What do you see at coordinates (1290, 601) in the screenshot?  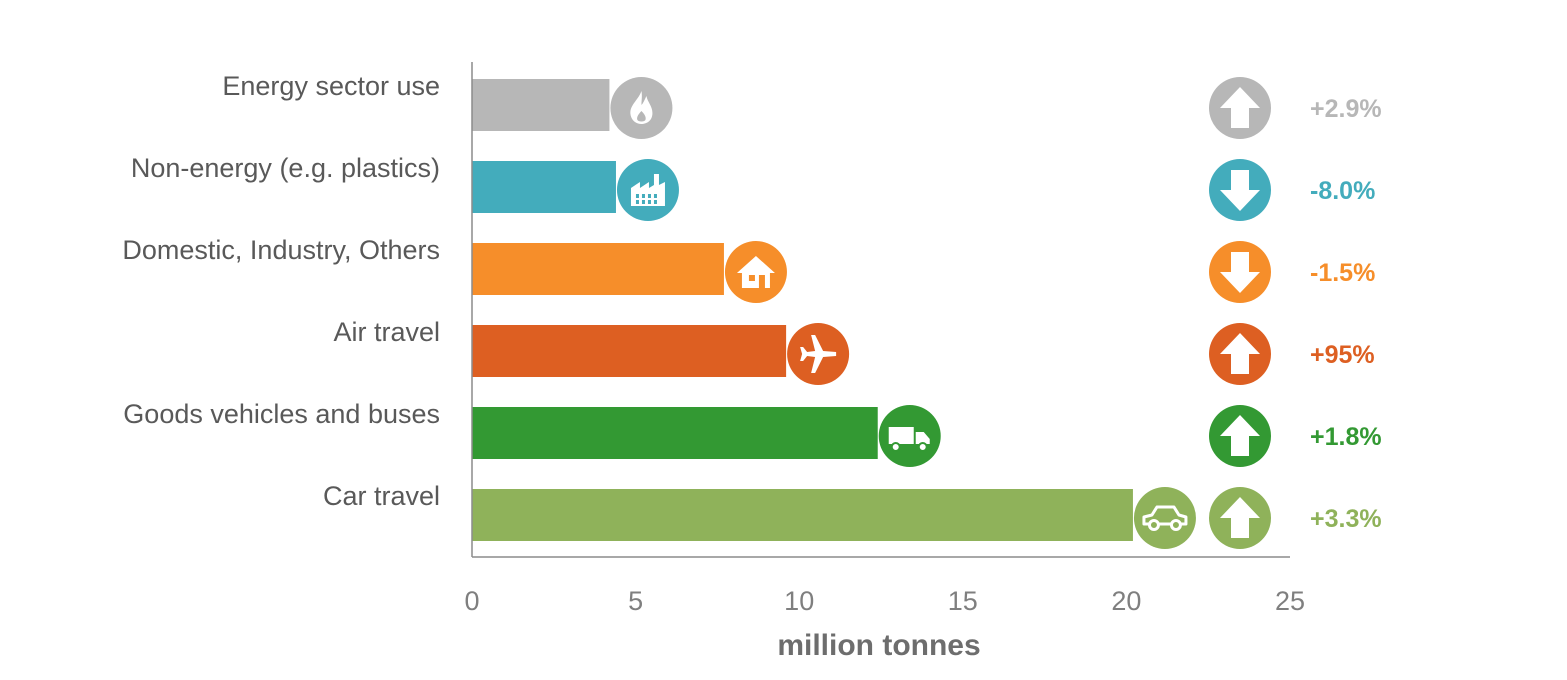 I see `x-tick-label: 25` at bounding box center [1290, 601].